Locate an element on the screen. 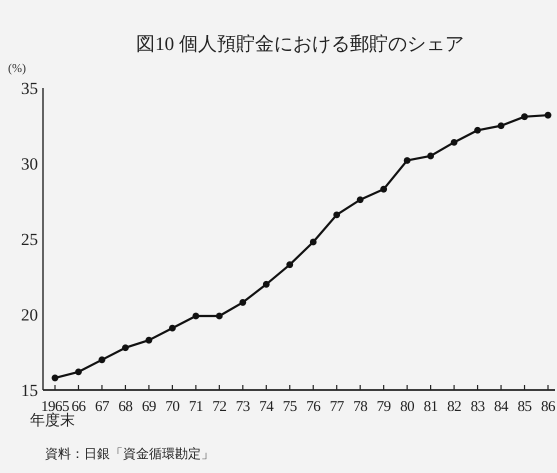  x-tick-label: 83 is located at coordinates (477, 407).